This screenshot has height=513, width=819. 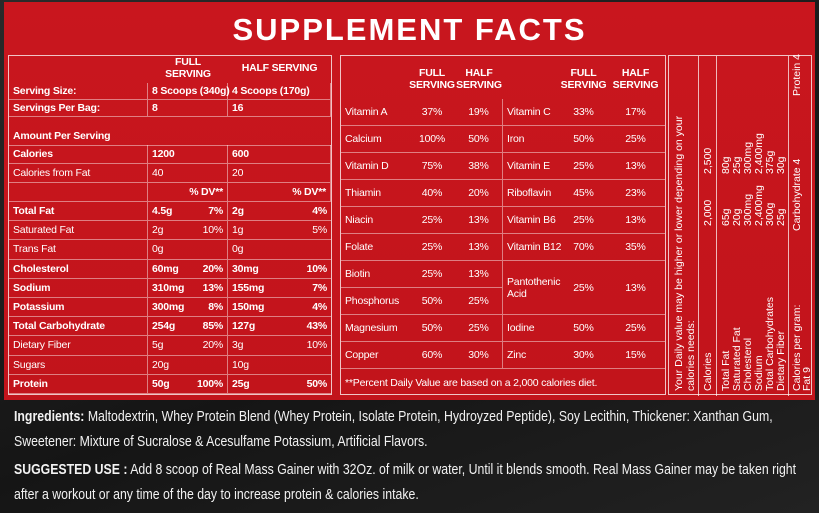 I want to click on vitamin-value: 23%, so click(x=635, y=193).